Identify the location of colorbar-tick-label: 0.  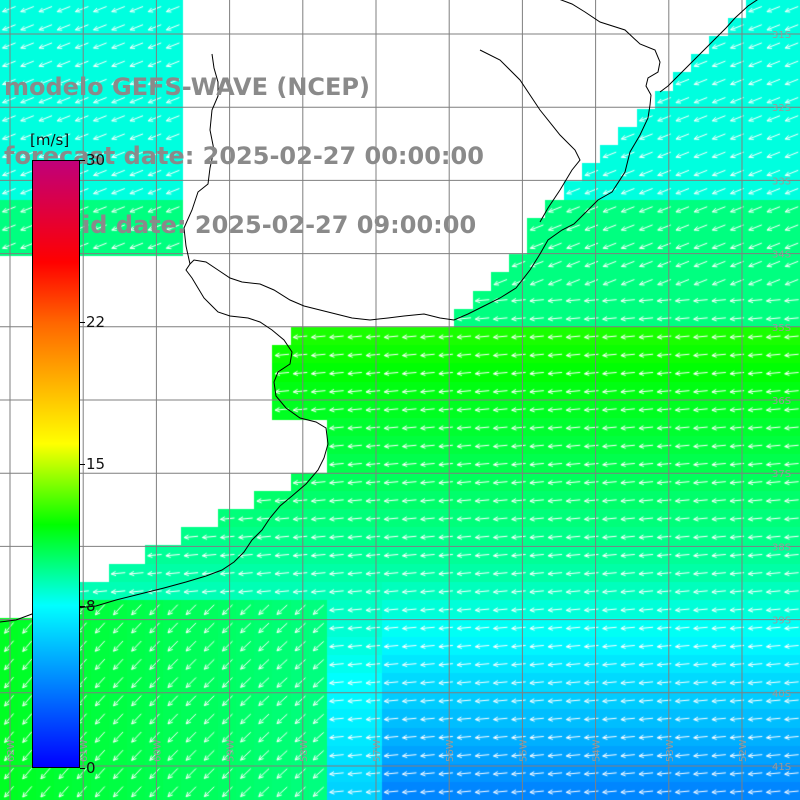
(91, 768).